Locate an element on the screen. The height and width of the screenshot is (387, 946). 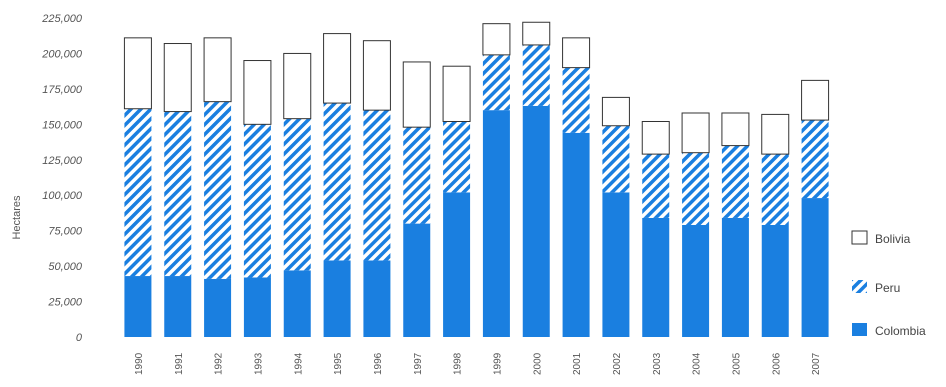
bar-bolivia-1992 is located at coordinates (217, 70).